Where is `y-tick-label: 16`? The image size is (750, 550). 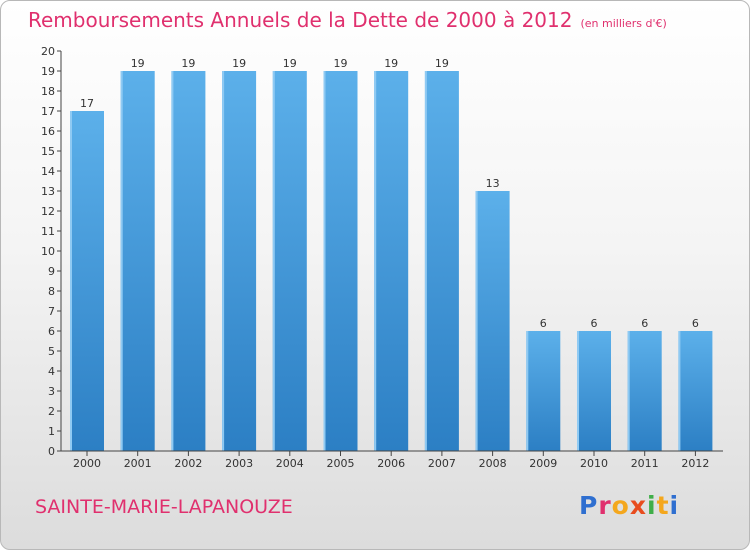 y-tick-label: 16 is located at coordinates (48, 131).